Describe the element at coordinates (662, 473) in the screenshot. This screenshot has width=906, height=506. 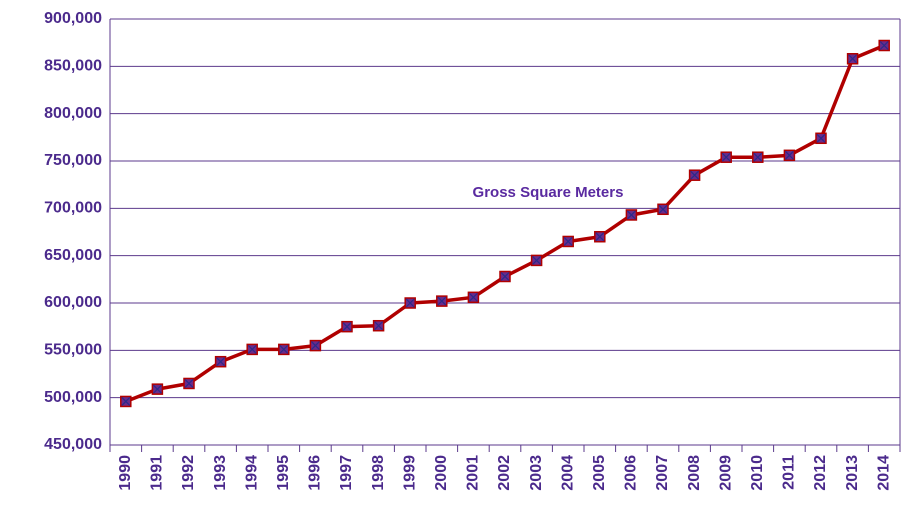
I see `x-tick-label: 2007` at that location.